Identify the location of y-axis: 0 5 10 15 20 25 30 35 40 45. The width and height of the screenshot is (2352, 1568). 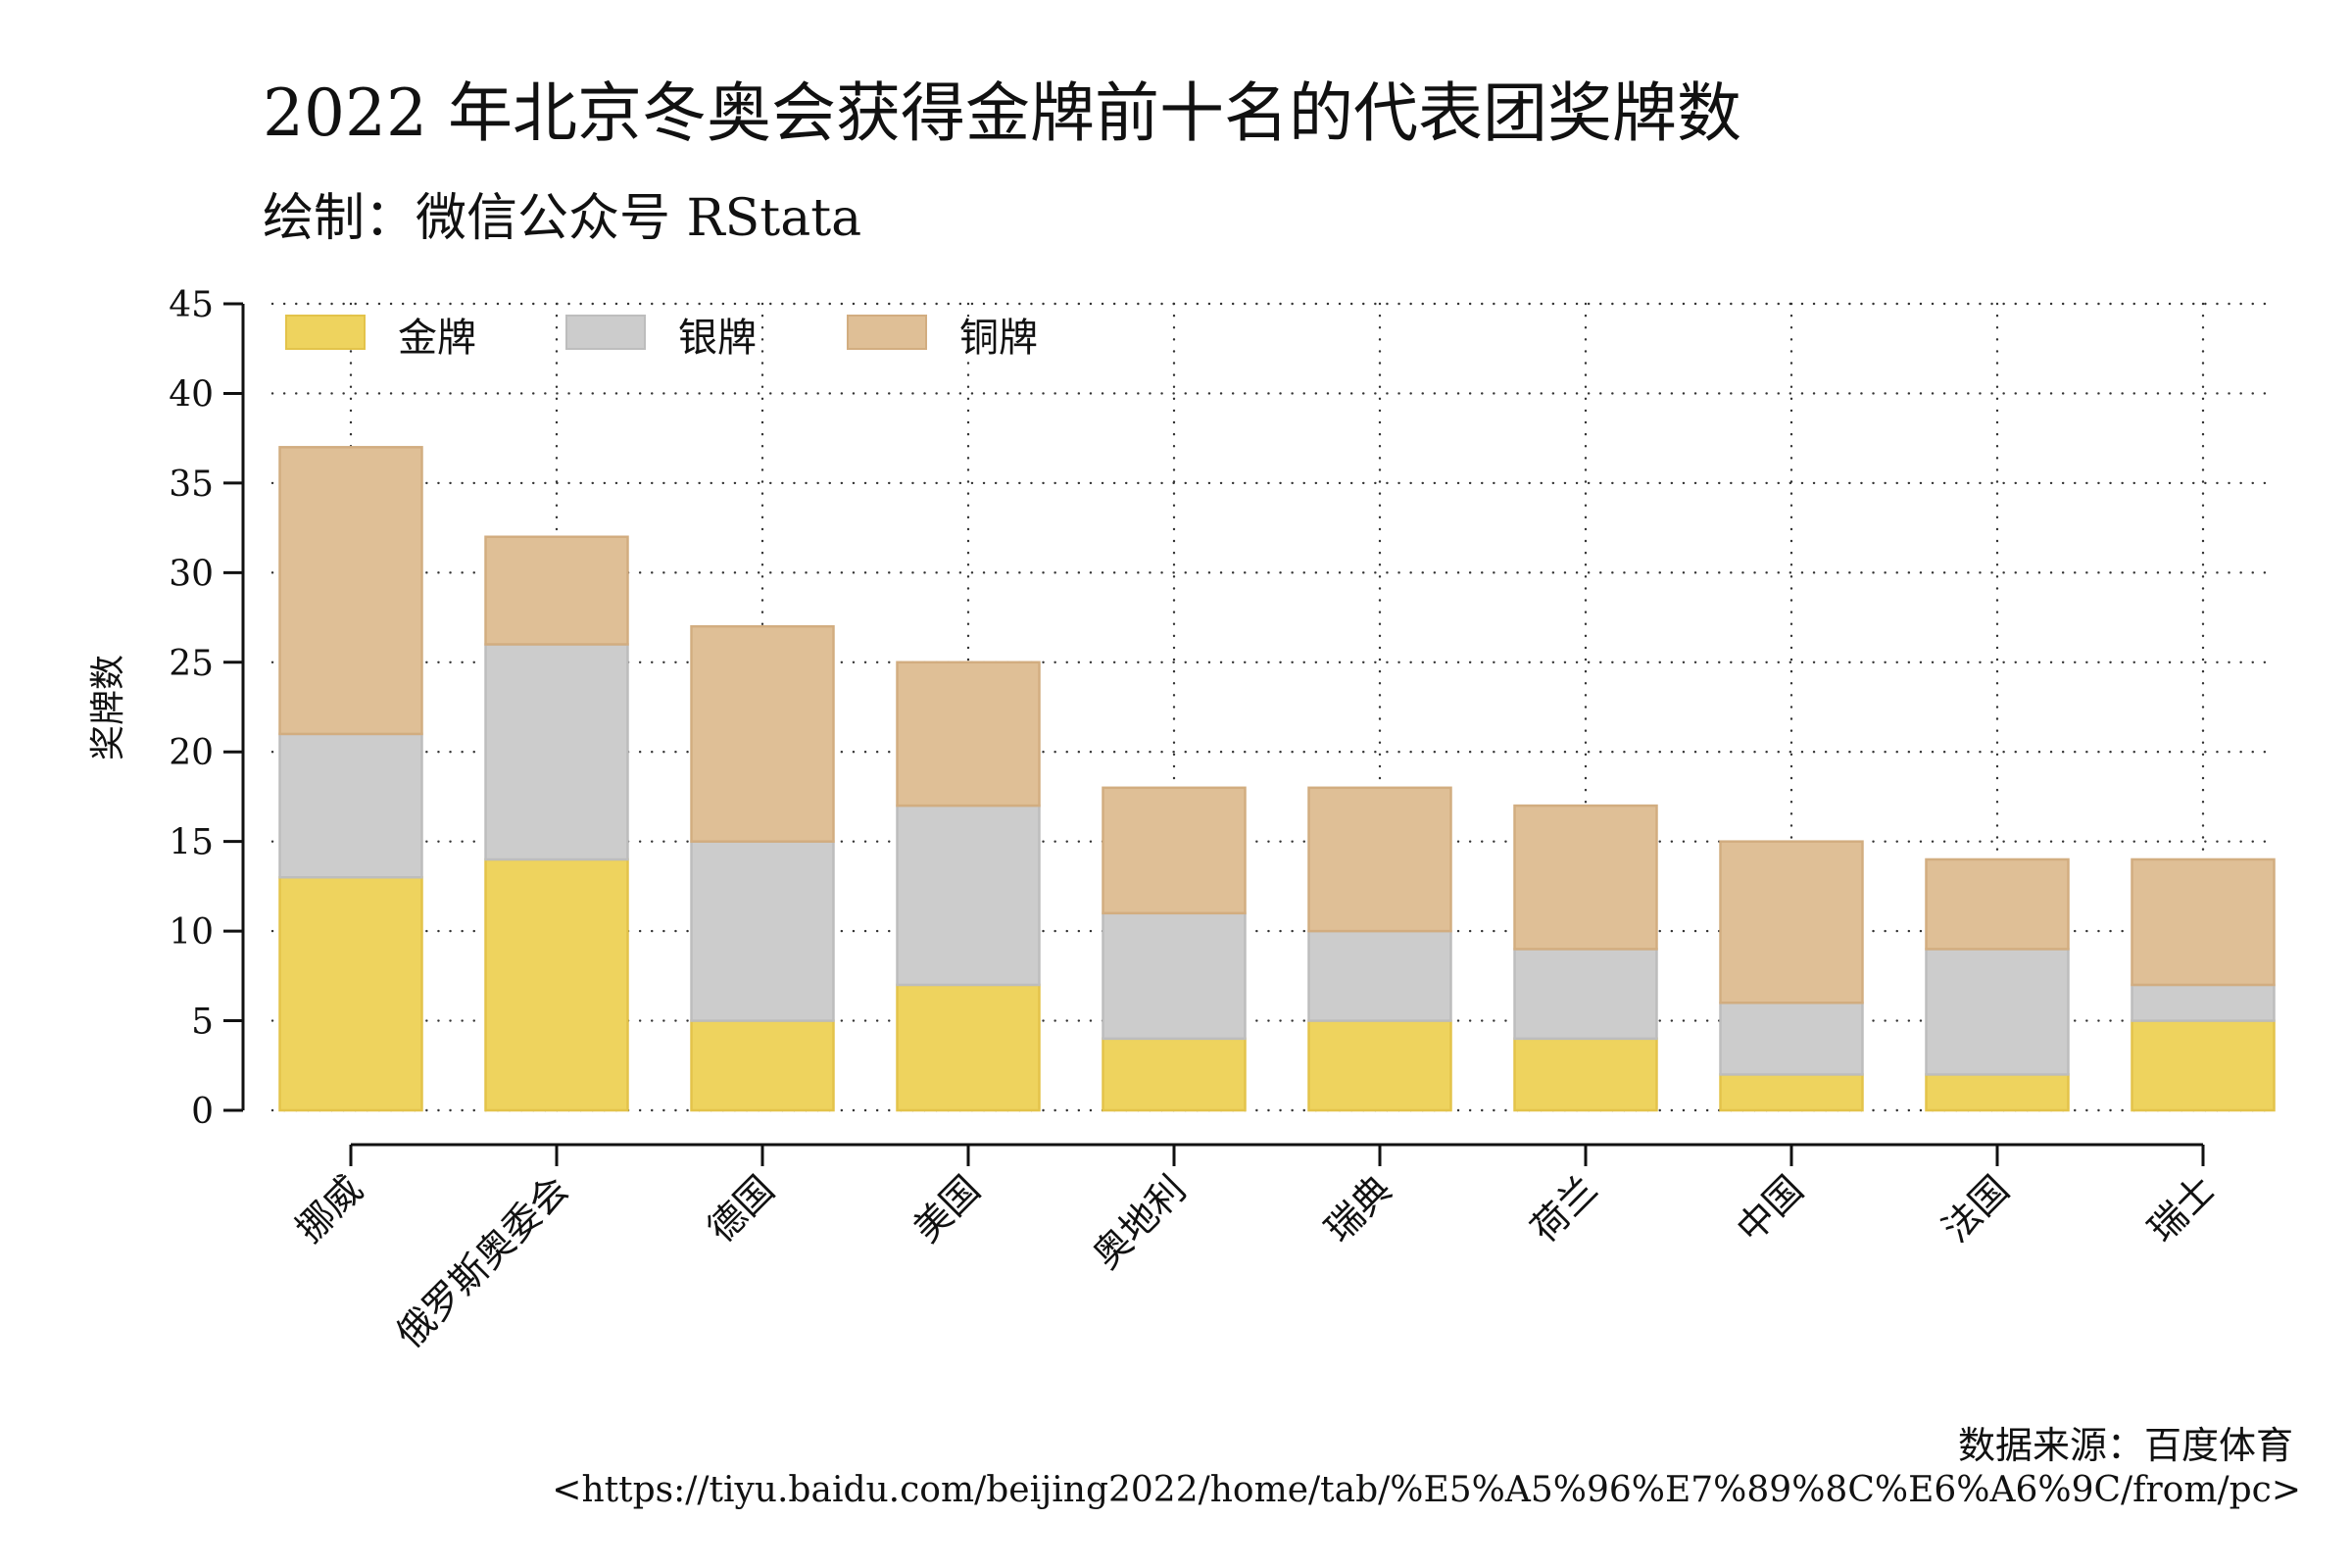
(207, 708).